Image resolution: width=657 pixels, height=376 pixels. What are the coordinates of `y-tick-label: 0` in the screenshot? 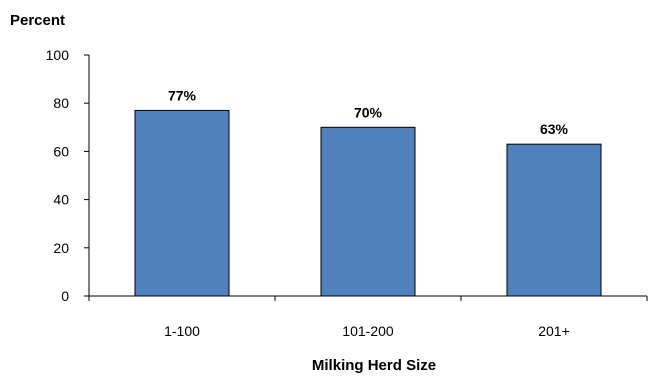 It's located at (65, 296).